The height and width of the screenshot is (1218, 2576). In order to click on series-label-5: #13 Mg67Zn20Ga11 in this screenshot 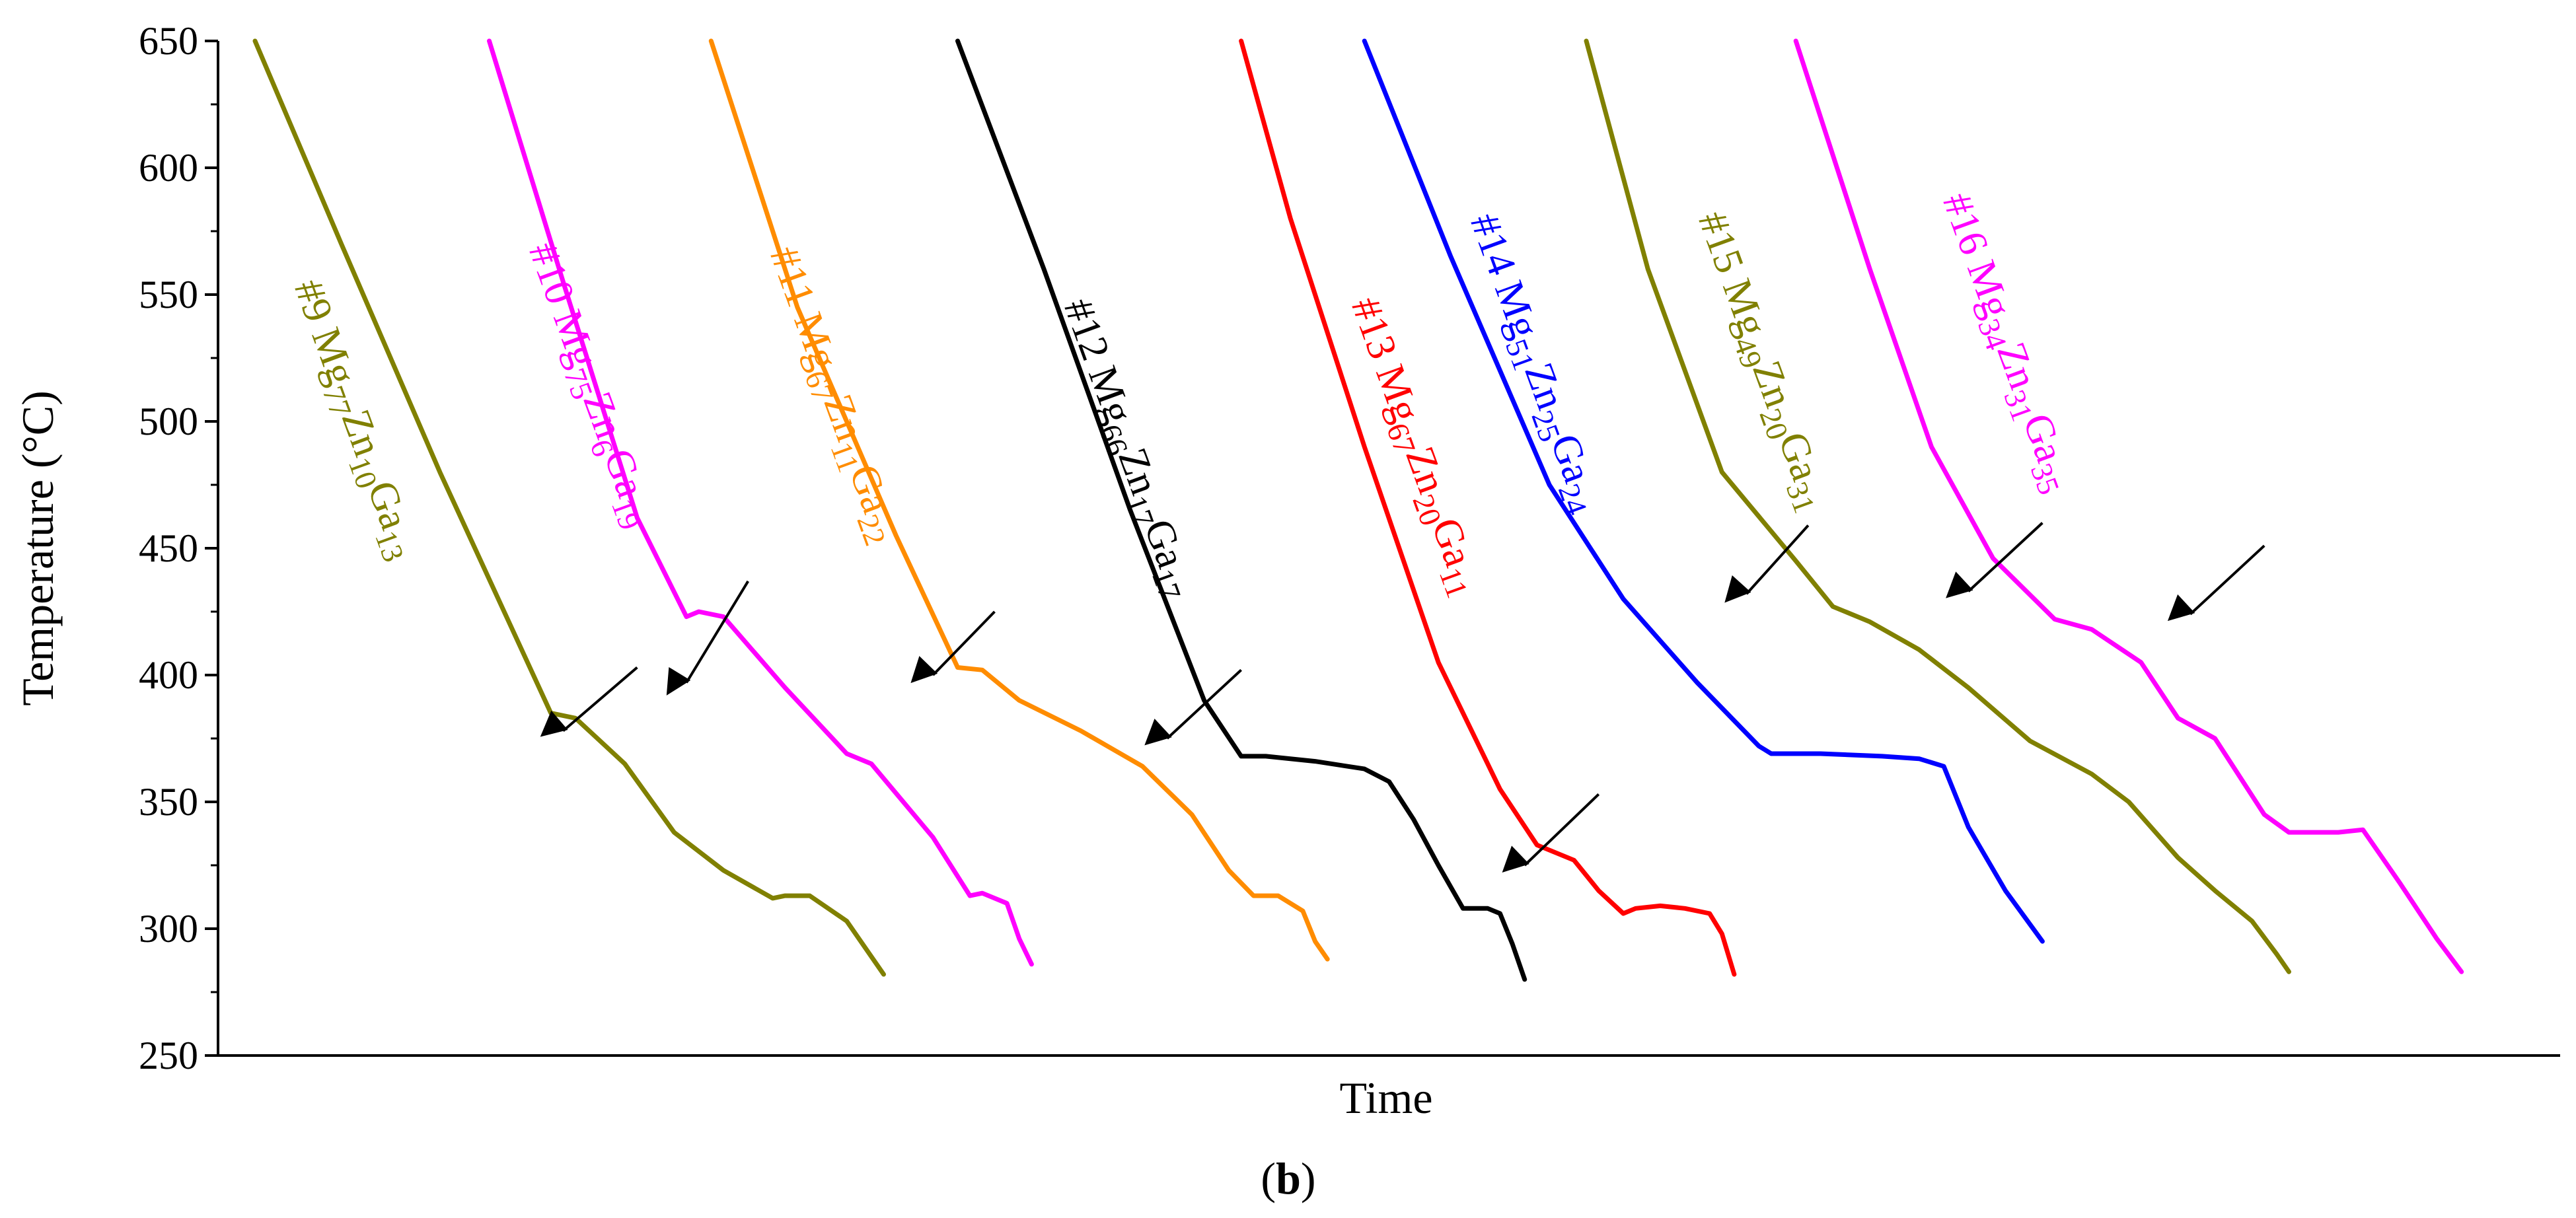, I will do `click(1413, 447)`.